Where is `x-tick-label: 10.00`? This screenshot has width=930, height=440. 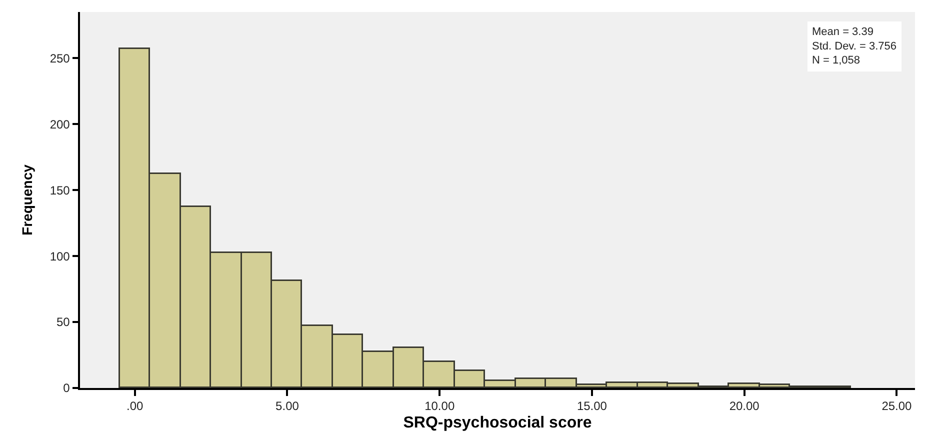
x-tick-label: 10.00 is located at coordinates (439, 406).